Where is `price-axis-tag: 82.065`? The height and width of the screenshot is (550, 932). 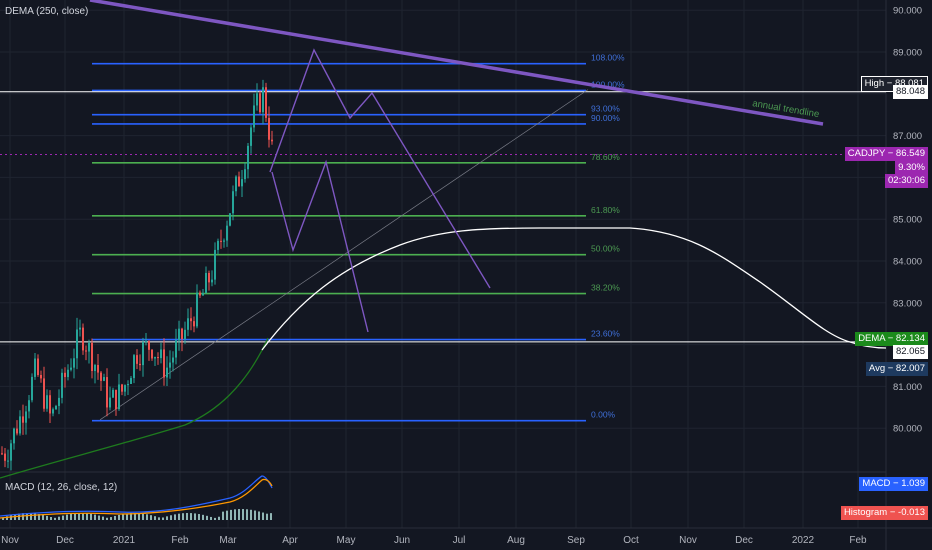 price-axis-tag: 82.065 is located at coordinates (910, 351).